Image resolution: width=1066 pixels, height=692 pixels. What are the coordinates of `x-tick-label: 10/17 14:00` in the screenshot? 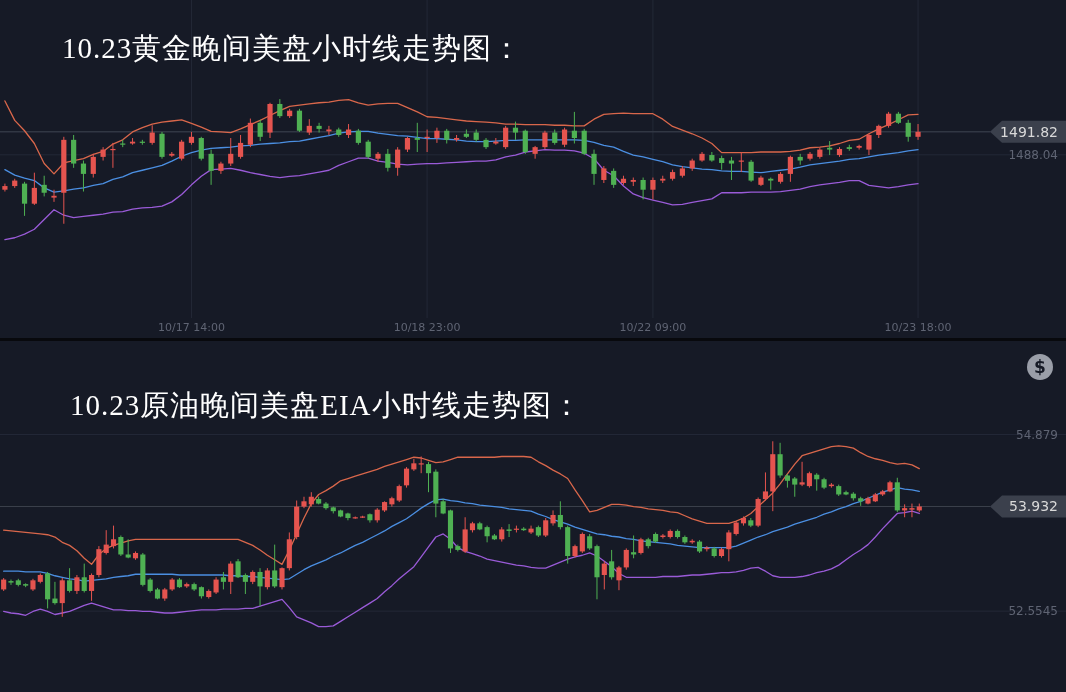 It's located at (191, 327).